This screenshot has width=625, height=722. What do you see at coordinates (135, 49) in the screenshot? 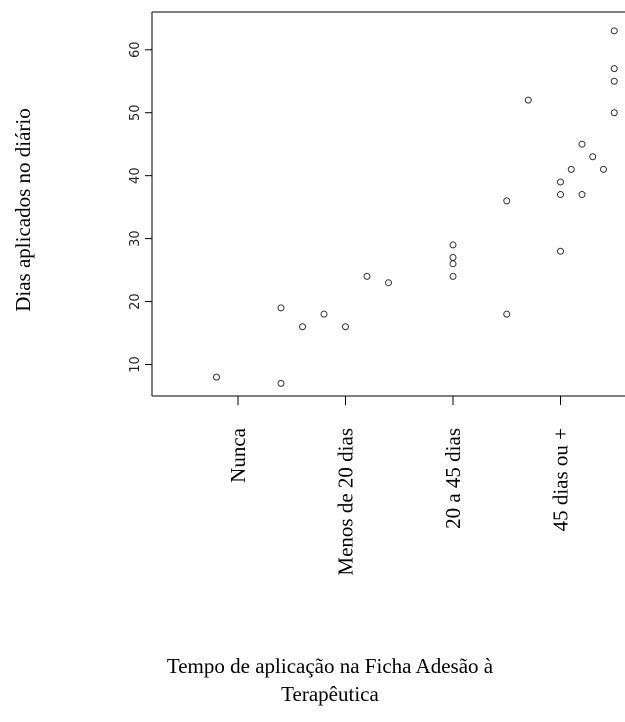
I see `y-tick-label: 60` at bounding box center [135, 49].